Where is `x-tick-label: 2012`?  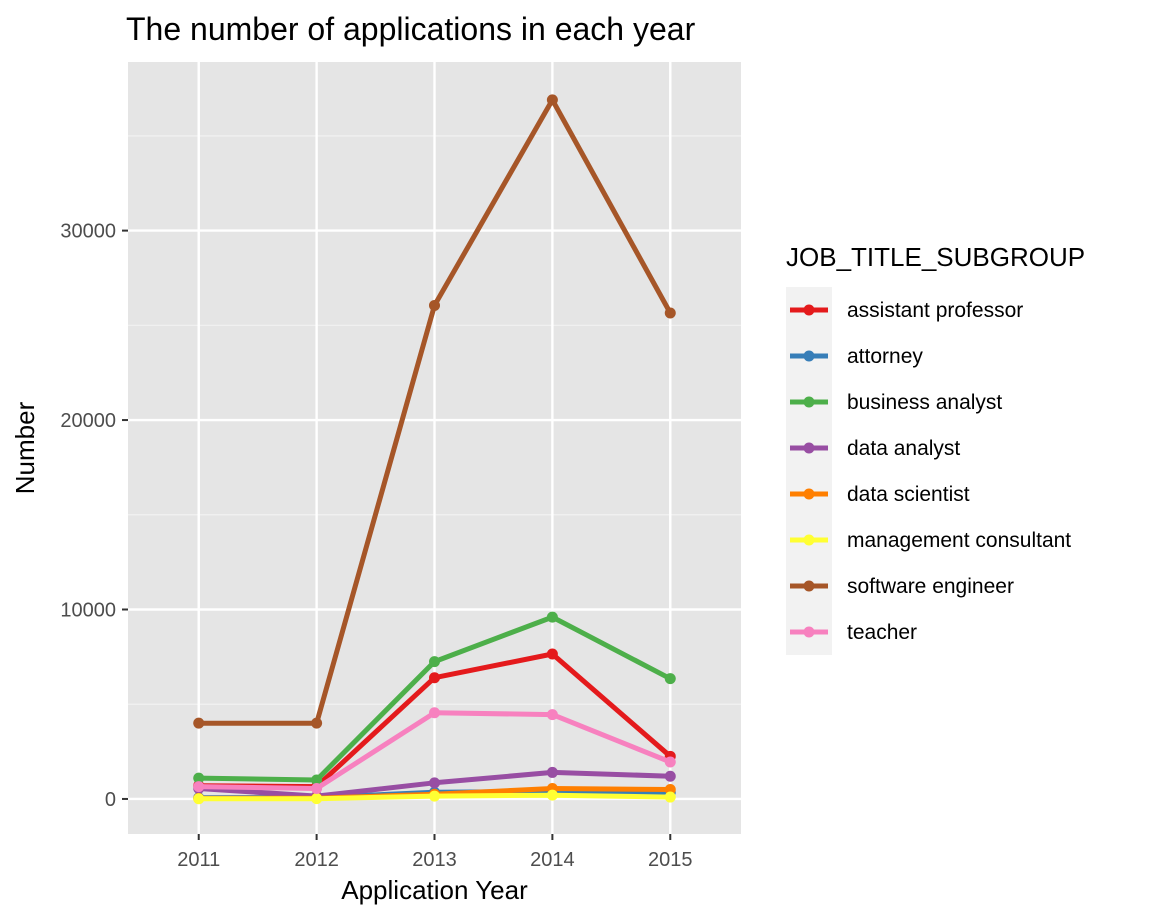
x-tick-label: 2012 is located at coordinates (316, 860).